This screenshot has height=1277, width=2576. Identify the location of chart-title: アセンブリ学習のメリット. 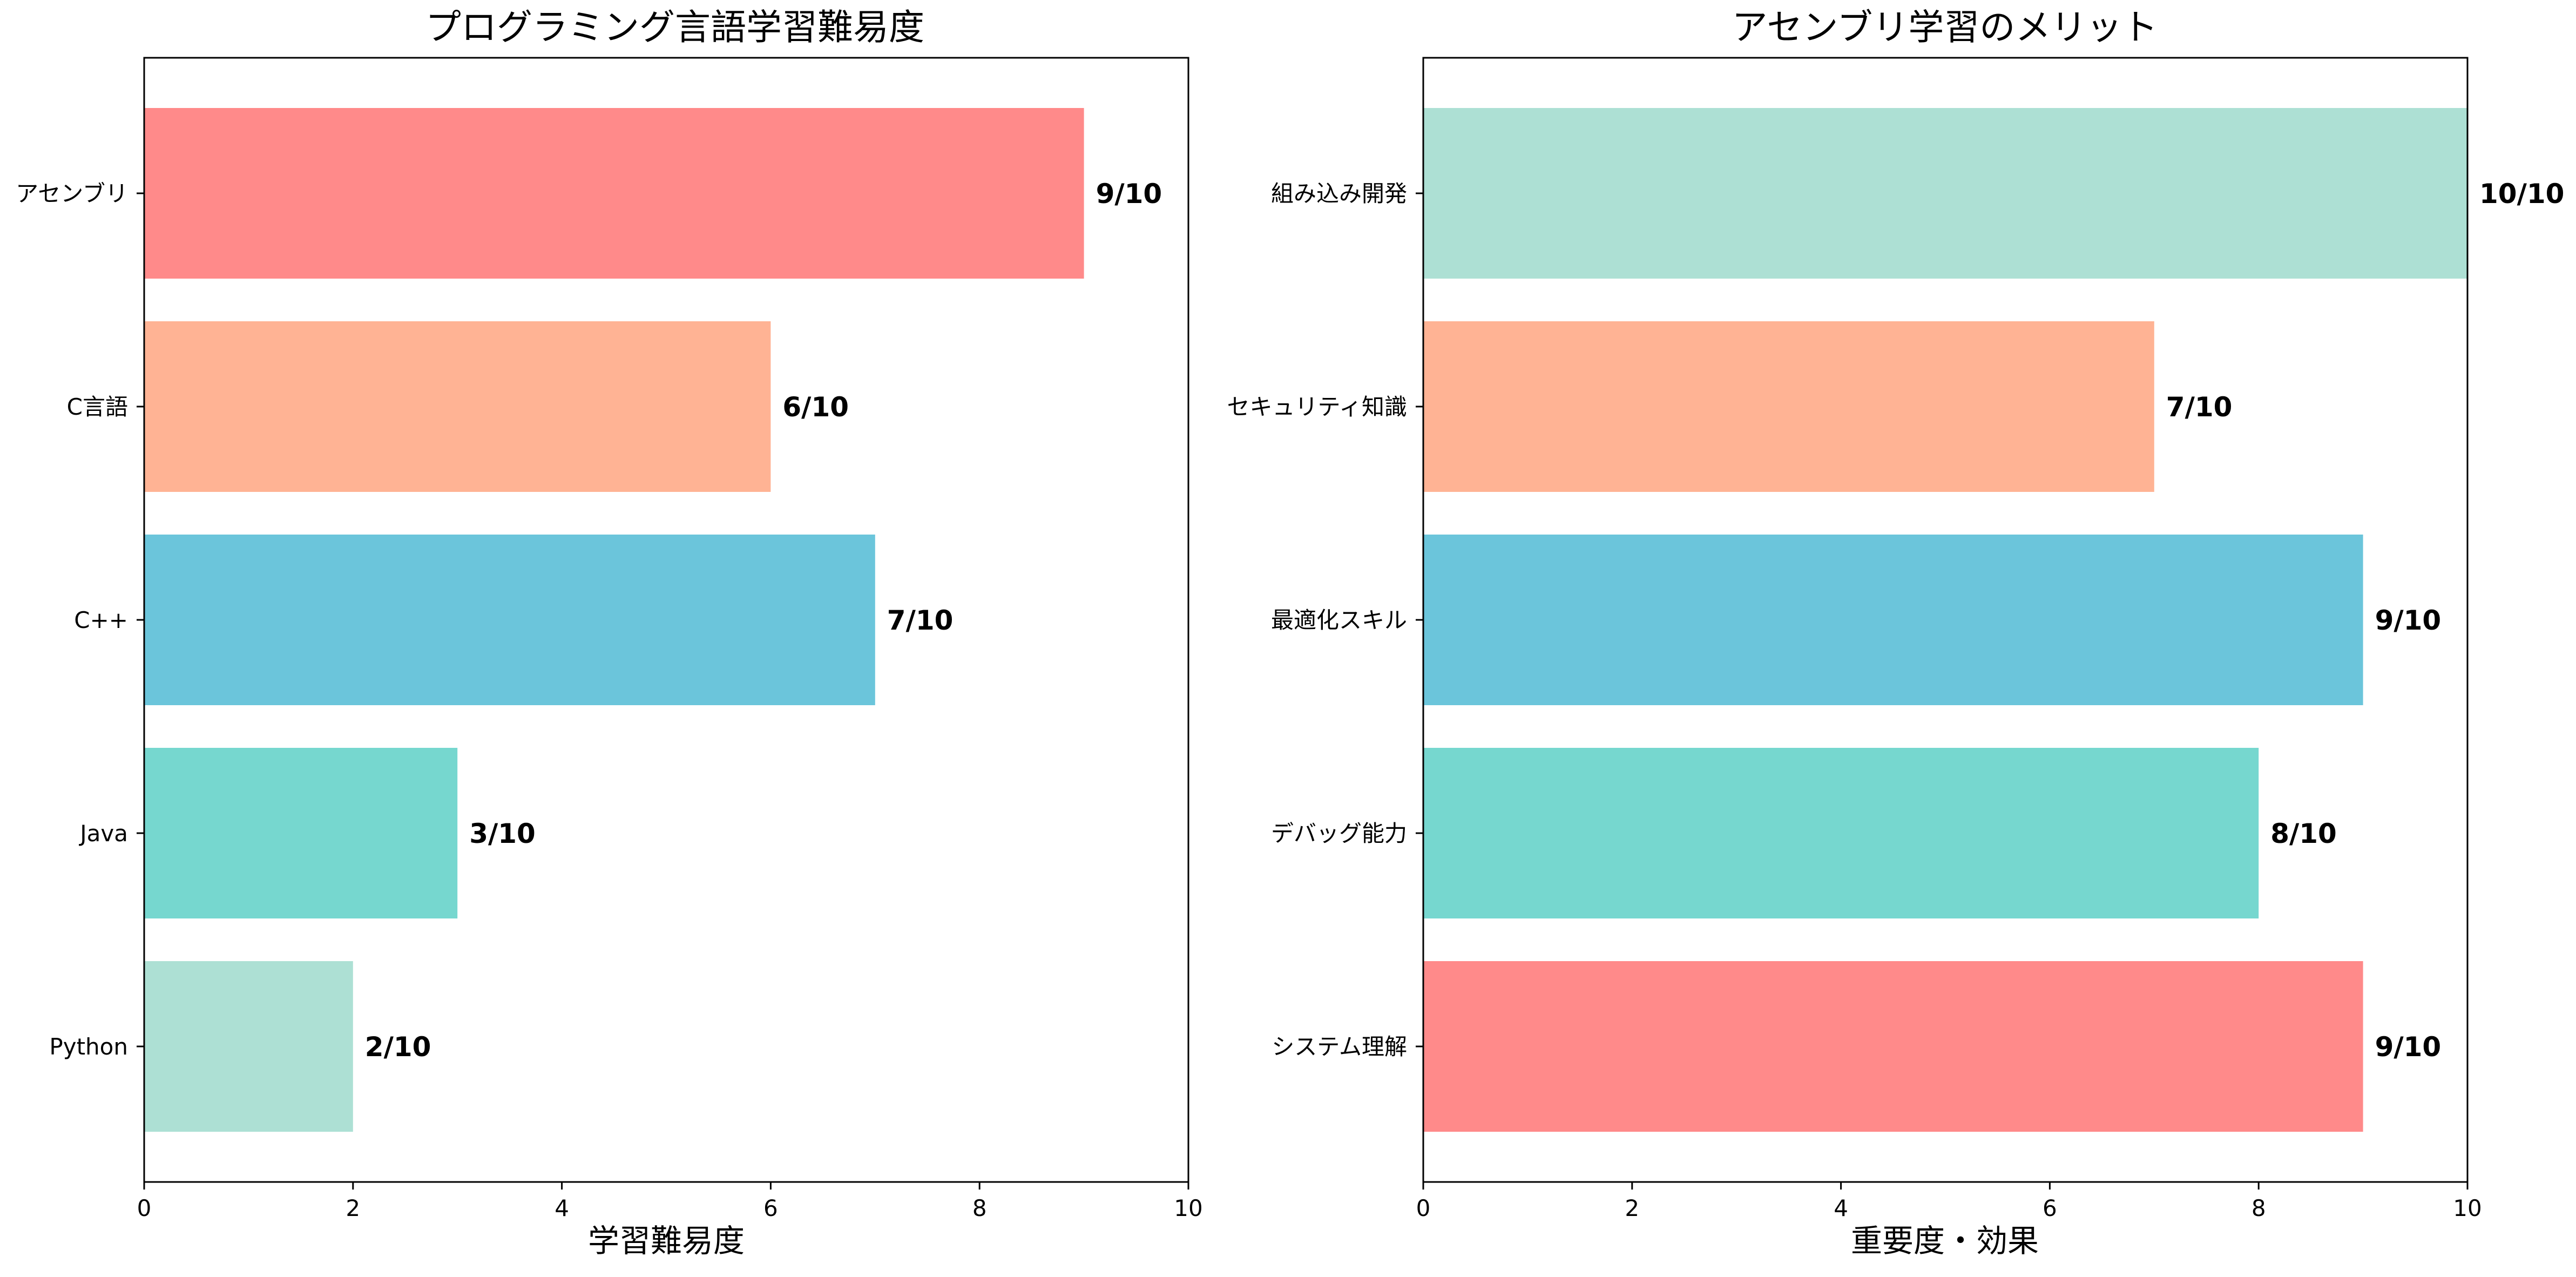
(1945, 27).